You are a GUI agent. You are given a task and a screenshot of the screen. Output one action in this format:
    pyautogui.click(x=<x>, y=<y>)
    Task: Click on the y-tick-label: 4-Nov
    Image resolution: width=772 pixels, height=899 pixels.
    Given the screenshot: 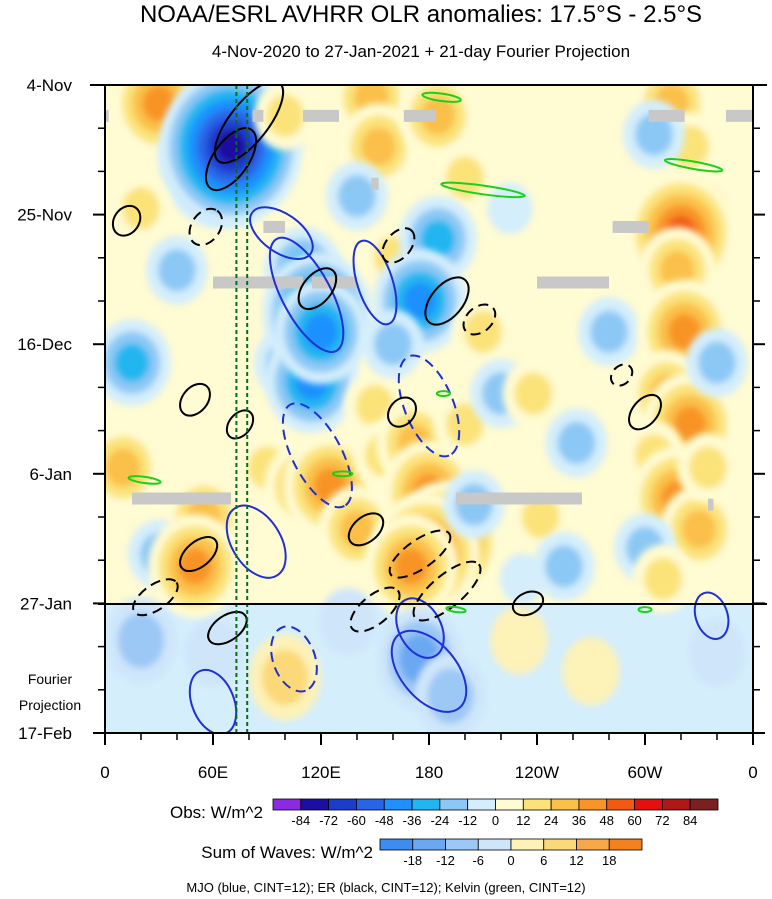 What is the action you would take?
    pyautogui.click(x=50, y=85)
    